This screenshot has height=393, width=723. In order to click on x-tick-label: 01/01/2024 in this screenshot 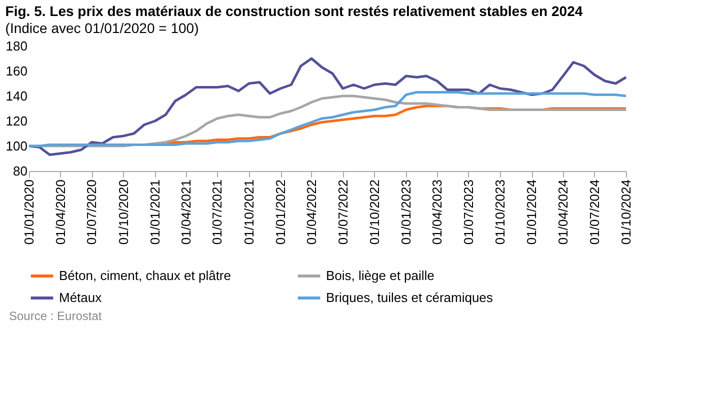, I will do `click(532, 212)`.